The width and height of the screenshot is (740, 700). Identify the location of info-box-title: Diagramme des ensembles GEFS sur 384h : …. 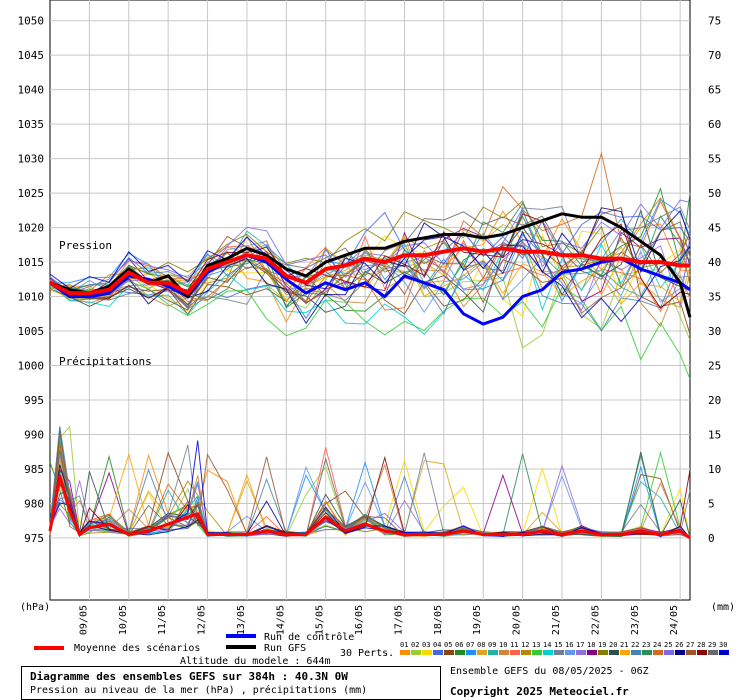
(189, 676).